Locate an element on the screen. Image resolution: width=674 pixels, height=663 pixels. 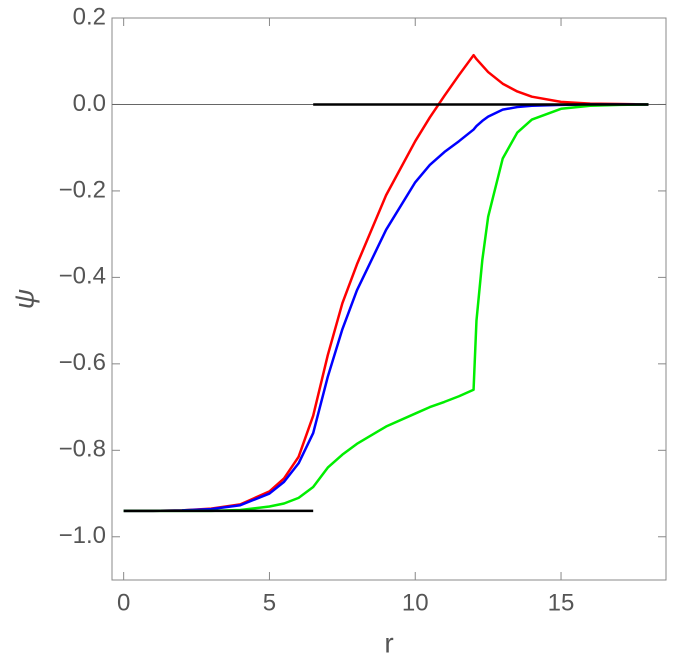
x-tick-label: 0 is located at coordinates (123, 602).